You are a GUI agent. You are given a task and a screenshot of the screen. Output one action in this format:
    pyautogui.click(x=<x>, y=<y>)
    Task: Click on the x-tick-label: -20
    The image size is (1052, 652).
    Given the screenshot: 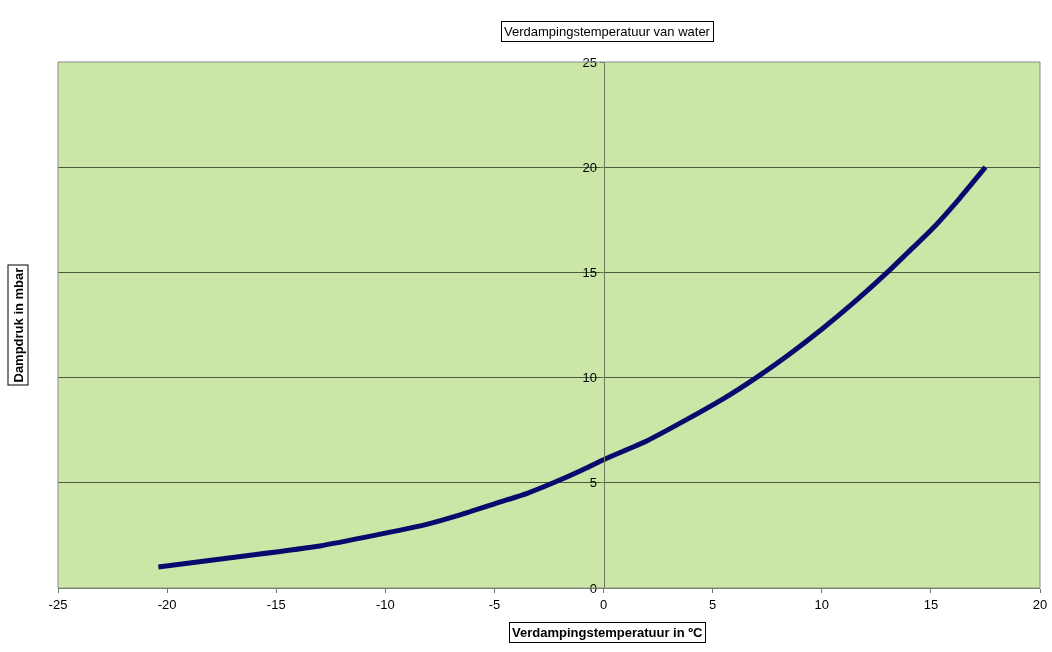 What is the action you would take?
    pyautogui.click(x=167, y=604)
    